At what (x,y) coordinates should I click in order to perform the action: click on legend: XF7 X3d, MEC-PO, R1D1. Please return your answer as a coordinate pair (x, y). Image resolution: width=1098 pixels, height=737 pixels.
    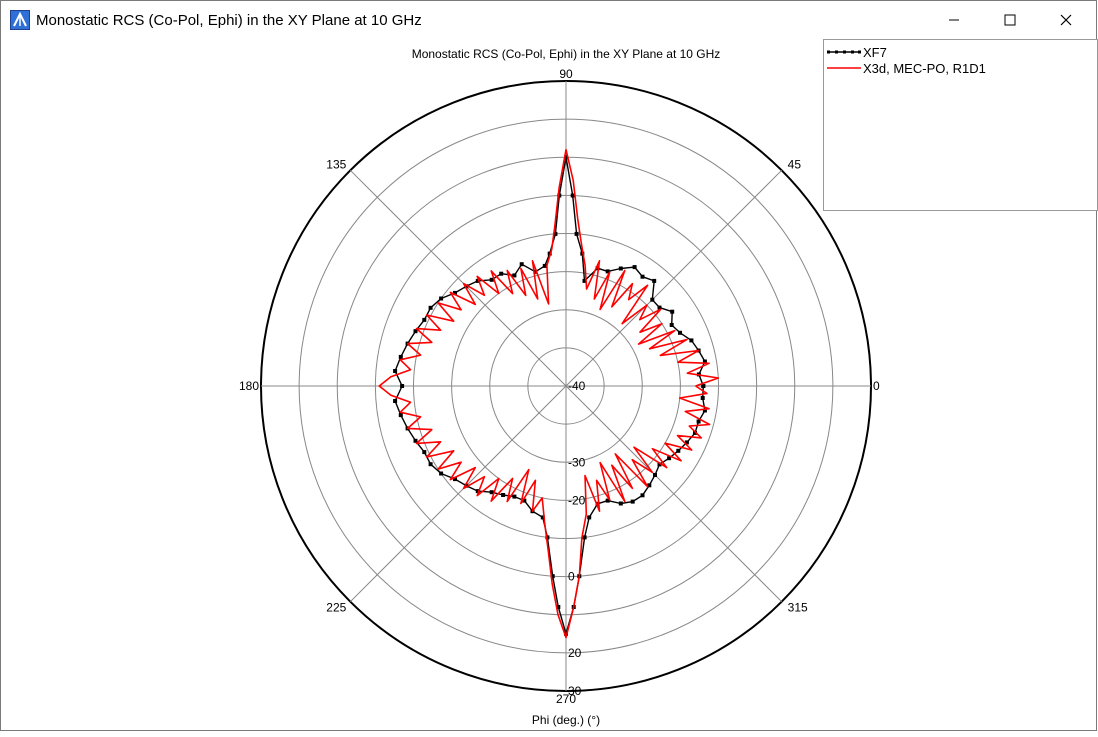
    Looking at the image, I should click on (960, 125).